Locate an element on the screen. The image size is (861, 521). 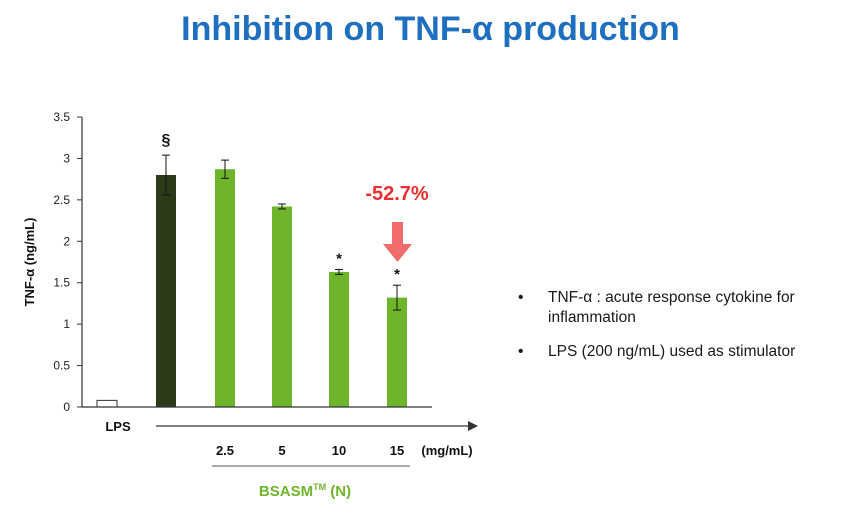
y-tick-label: 1.5 is located at coordinates (61, 283).